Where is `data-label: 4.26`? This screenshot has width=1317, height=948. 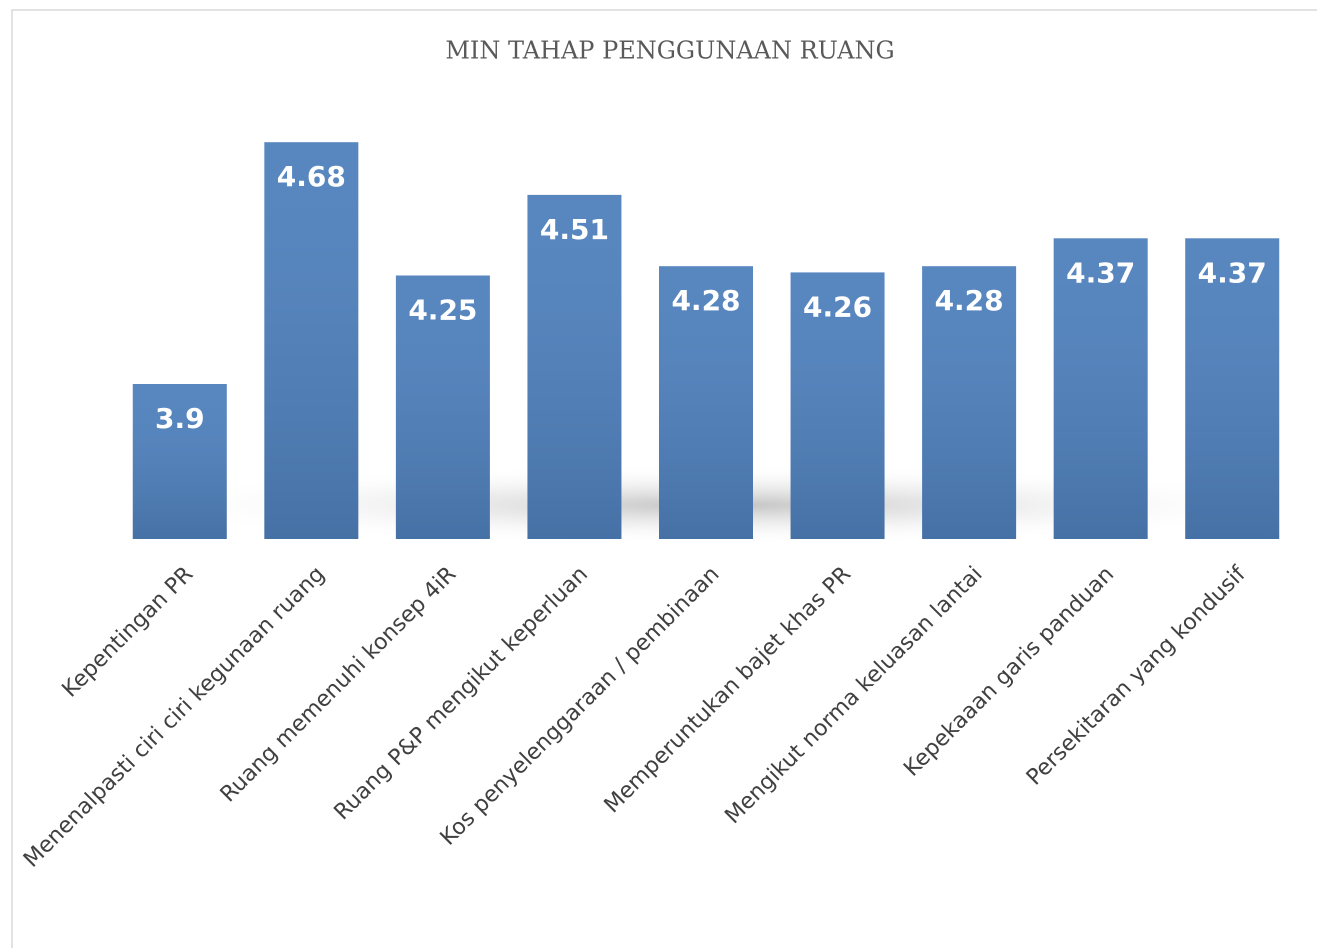 data-label: 4.26 is located at coordinates (837, 306).